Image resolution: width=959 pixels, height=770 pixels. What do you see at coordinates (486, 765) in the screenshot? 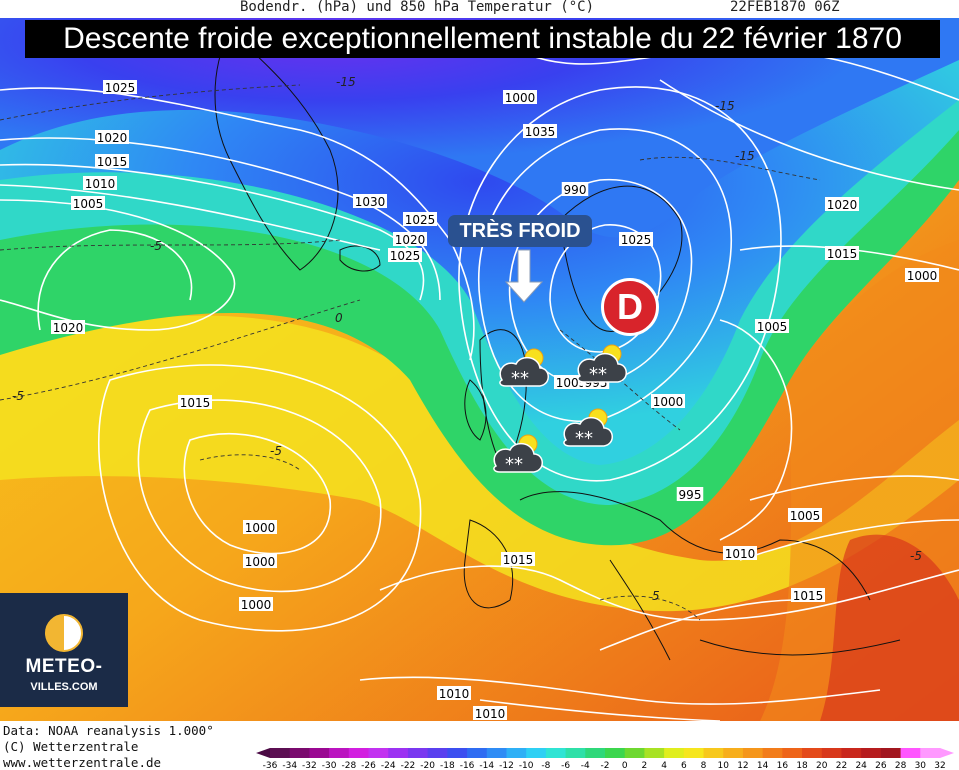
I see `scale-tick-label: -14` at bounding box center [486, 765].